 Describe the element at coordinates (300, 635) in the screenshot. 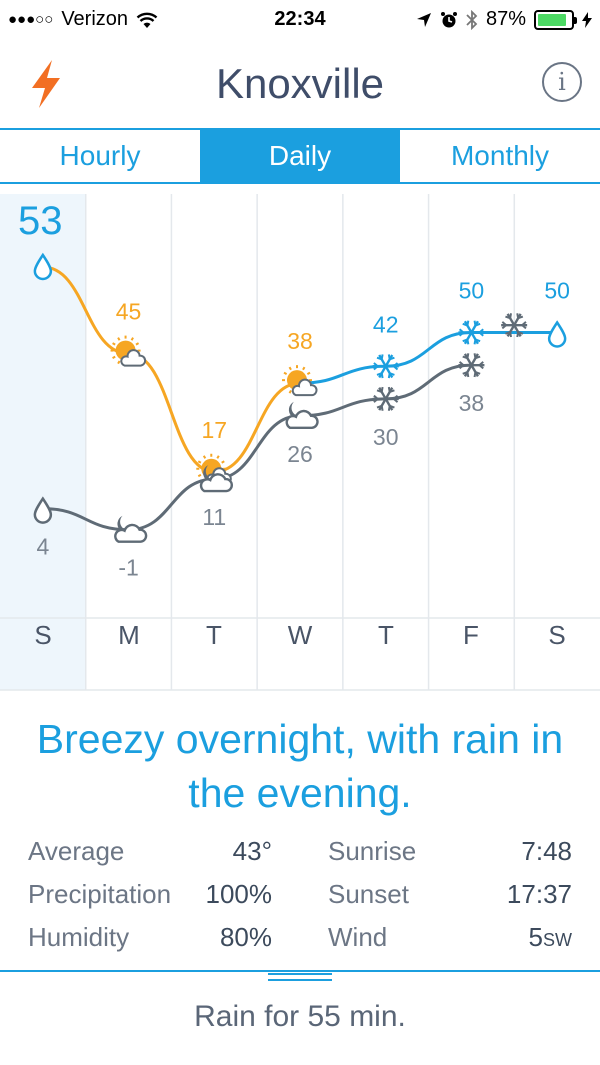

I see `weekday-label: W` at that location.